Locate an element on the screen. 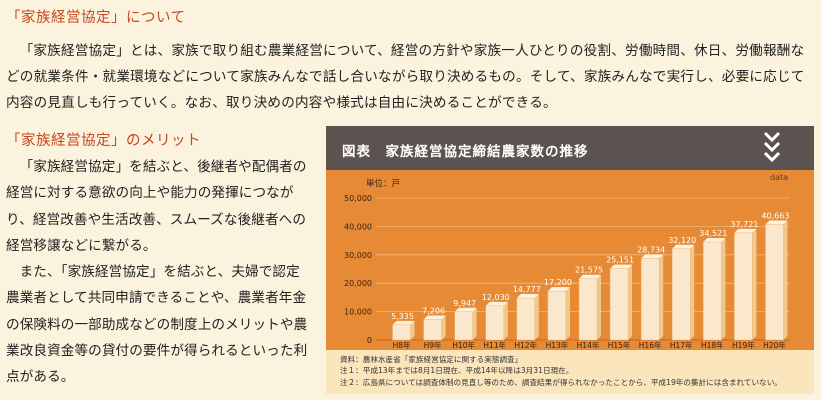  bar-value-label: 34,521 is located at coordinates (713, 233).